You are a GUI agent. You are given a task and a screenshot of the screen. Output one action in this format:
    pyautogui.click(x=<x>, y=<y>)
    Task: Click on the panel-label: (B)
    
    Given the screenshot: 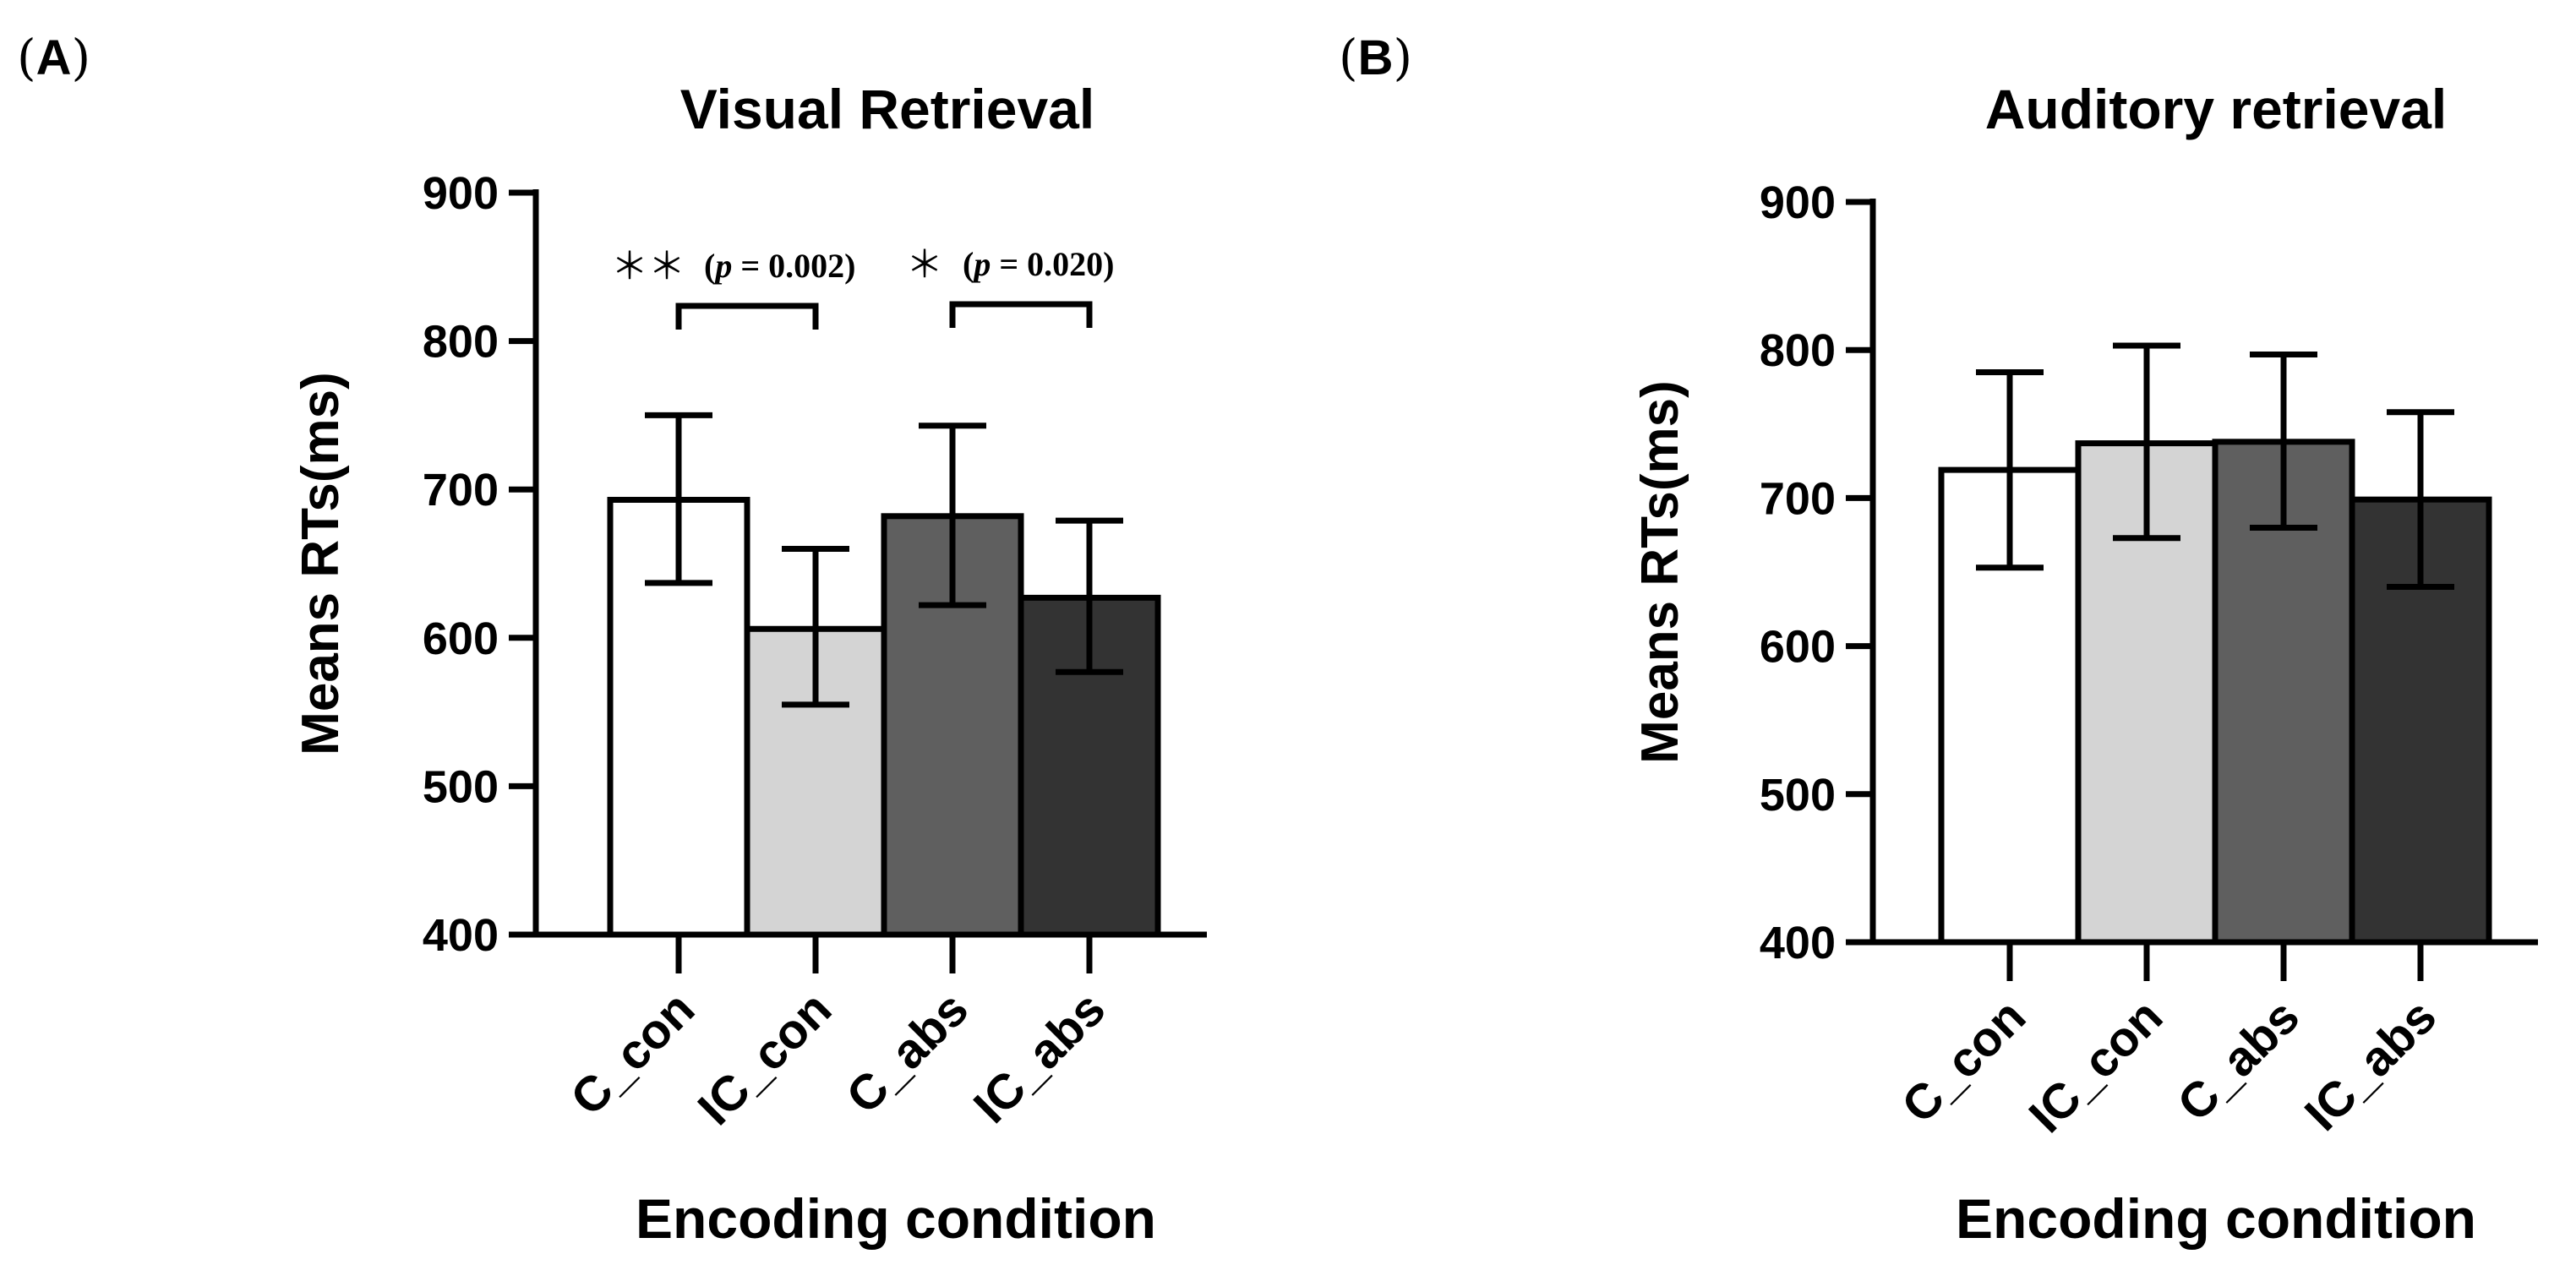 What is the action you would take?
    pyautogui.click(x=1375, y=57)
    